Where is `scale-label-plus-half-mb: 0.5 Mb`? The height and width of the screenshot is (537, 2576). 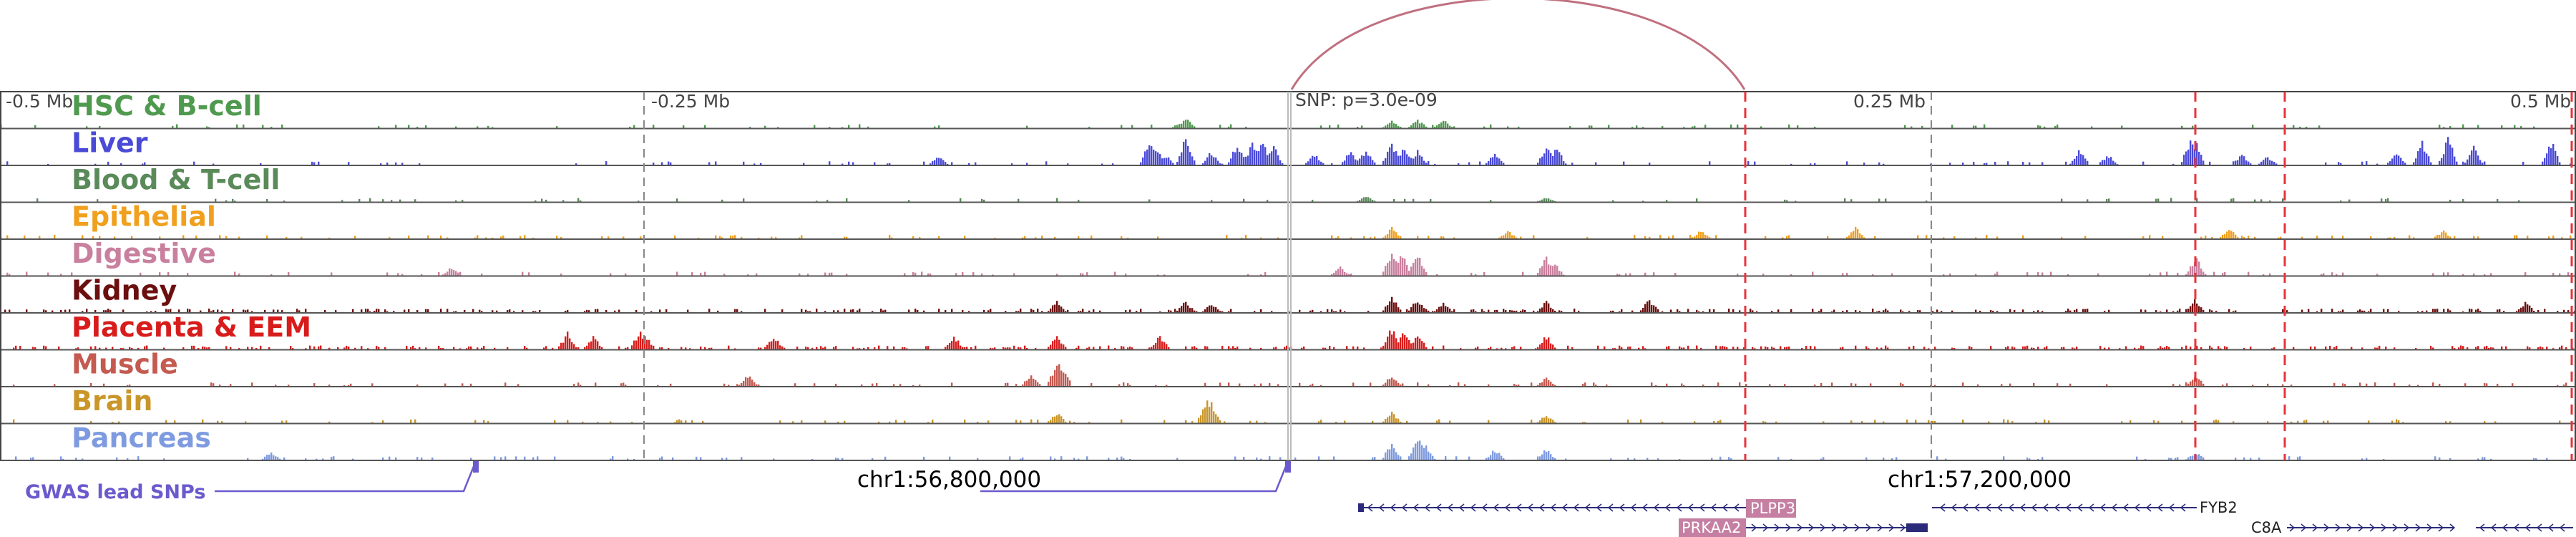 scale-label-plus-half-mb: 0.5 Mb is located at coordinates (2540, 101).